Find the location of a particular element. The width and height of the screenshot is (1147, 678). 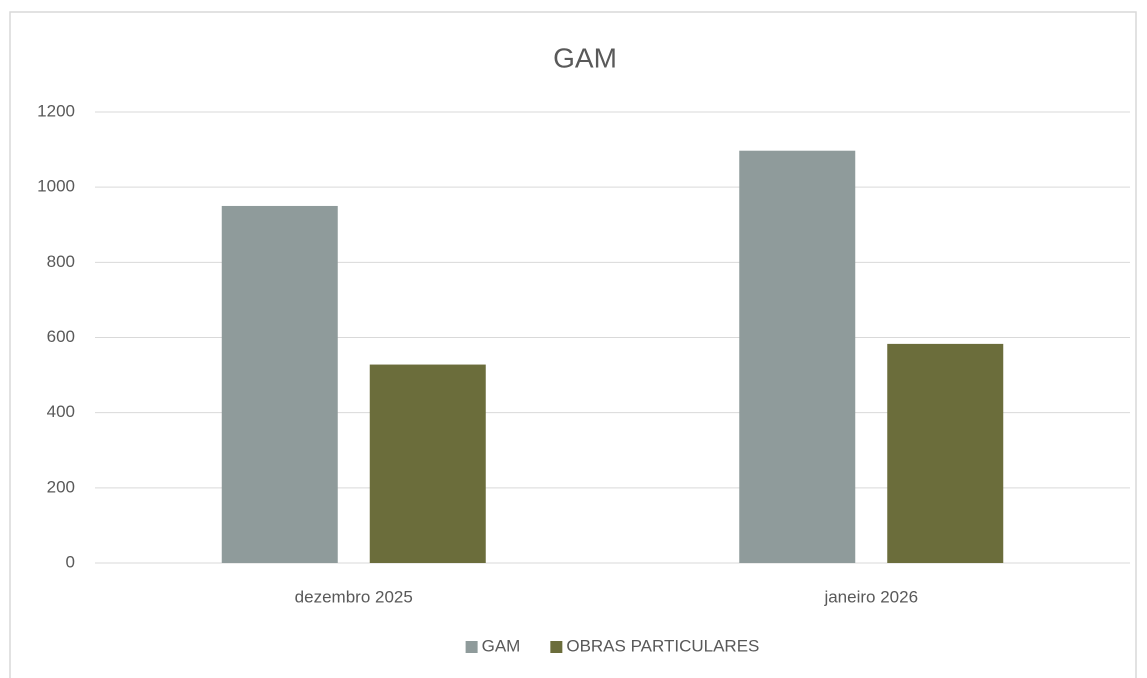

y-tick-label: 200 is located at coordinates (61, 486).